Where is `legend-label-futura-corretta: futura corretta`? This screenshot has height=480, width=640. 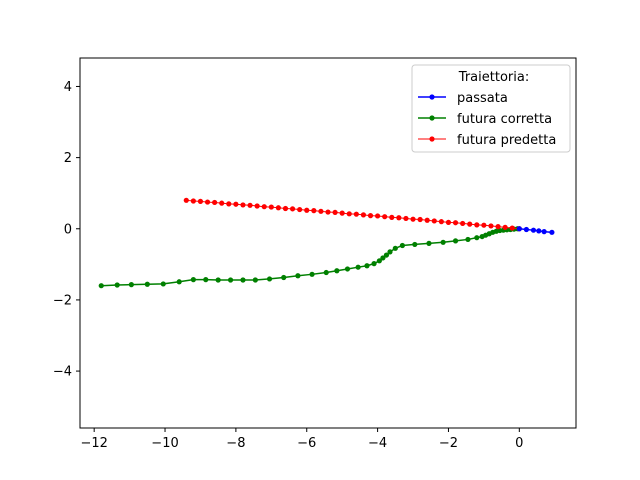
legend-label-futura-corretta: futura corretta is located at coordinates (504, 119).